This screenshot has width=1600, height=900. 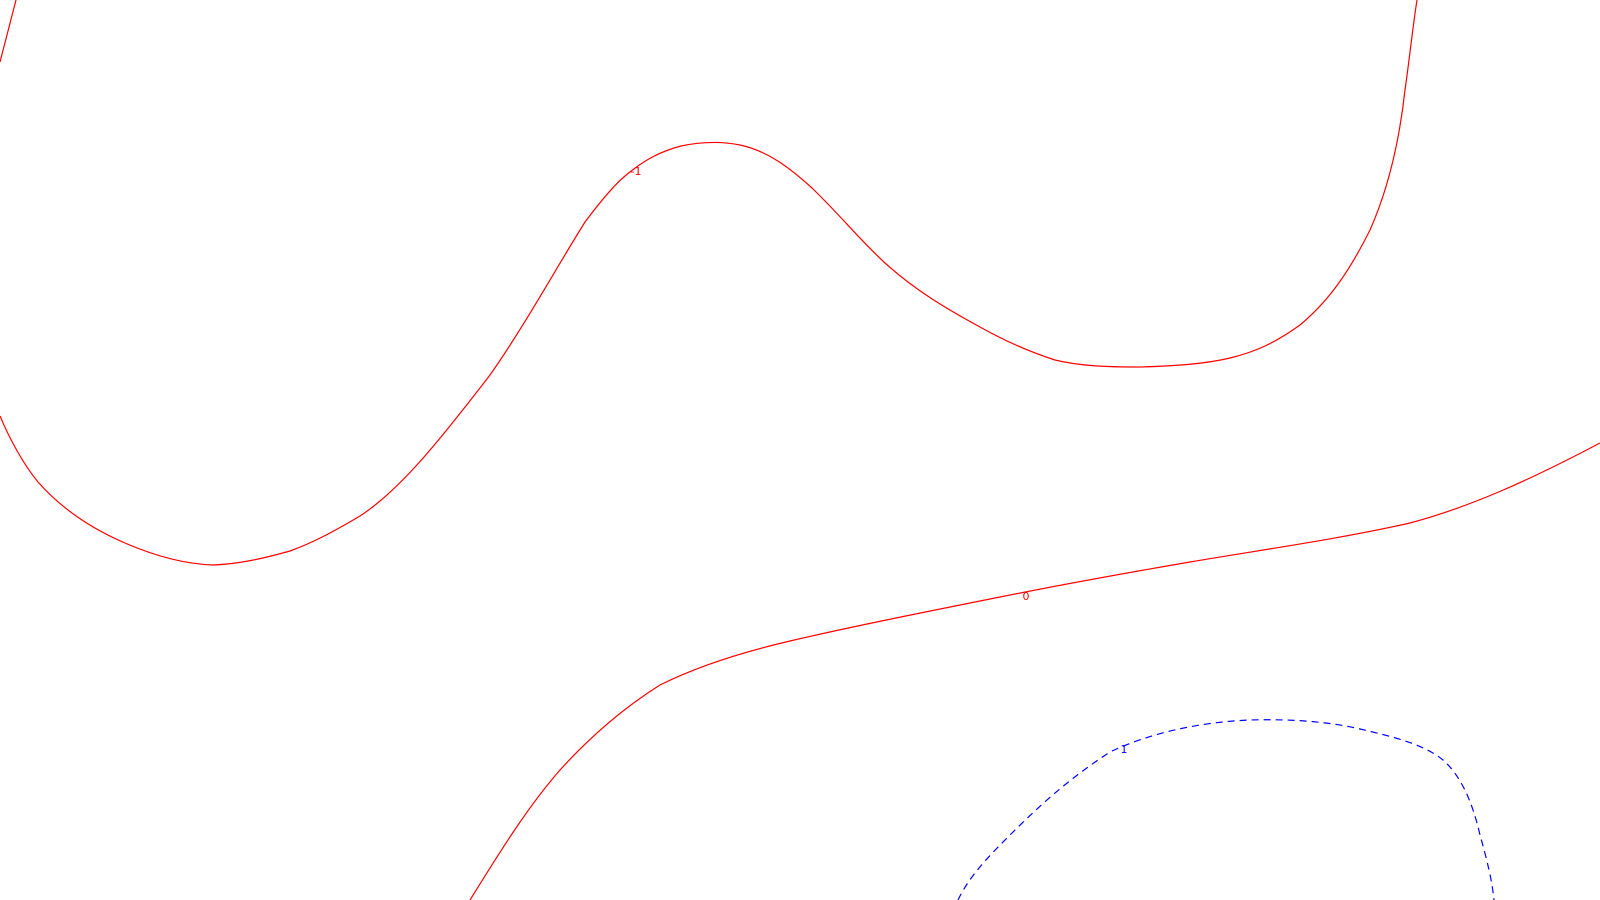 What do you see at coordinates (1026, 596) in the screenshot?
I see `contour-label-0: 0` at bounding box center [1026, 596].